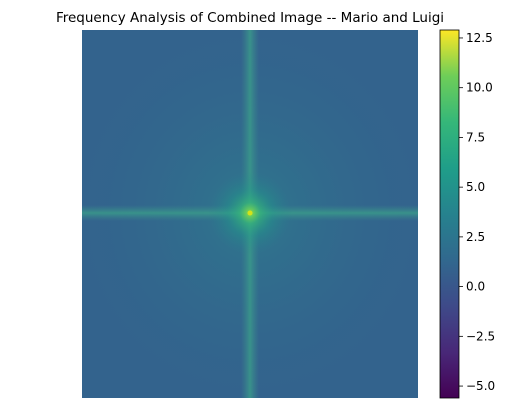  What do you see at coordinates (449, 214) in the screenshot?
I see `colorbar-gradient` at bounding box center [449, 214].